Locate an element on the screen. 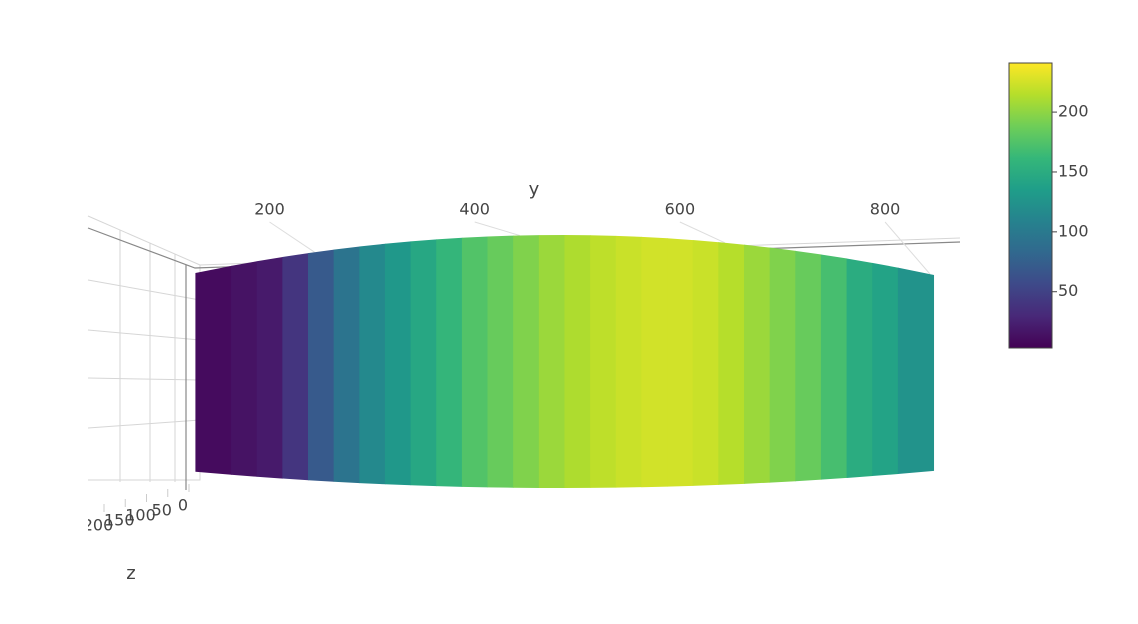  colorbar-tick-label: 100 is located at coordinates (1073, 230).